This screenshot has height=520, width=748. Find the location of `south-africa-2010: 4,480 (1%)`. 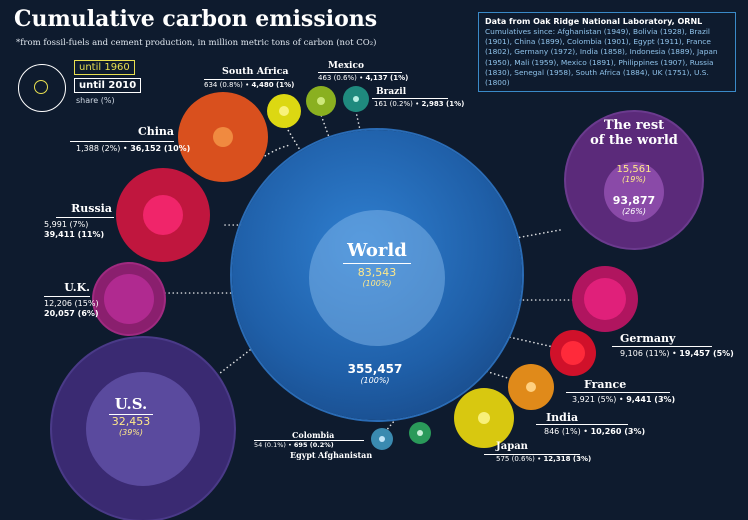

south-africa-2010: 4,480 (1%) is located at coordinates (273, 85).